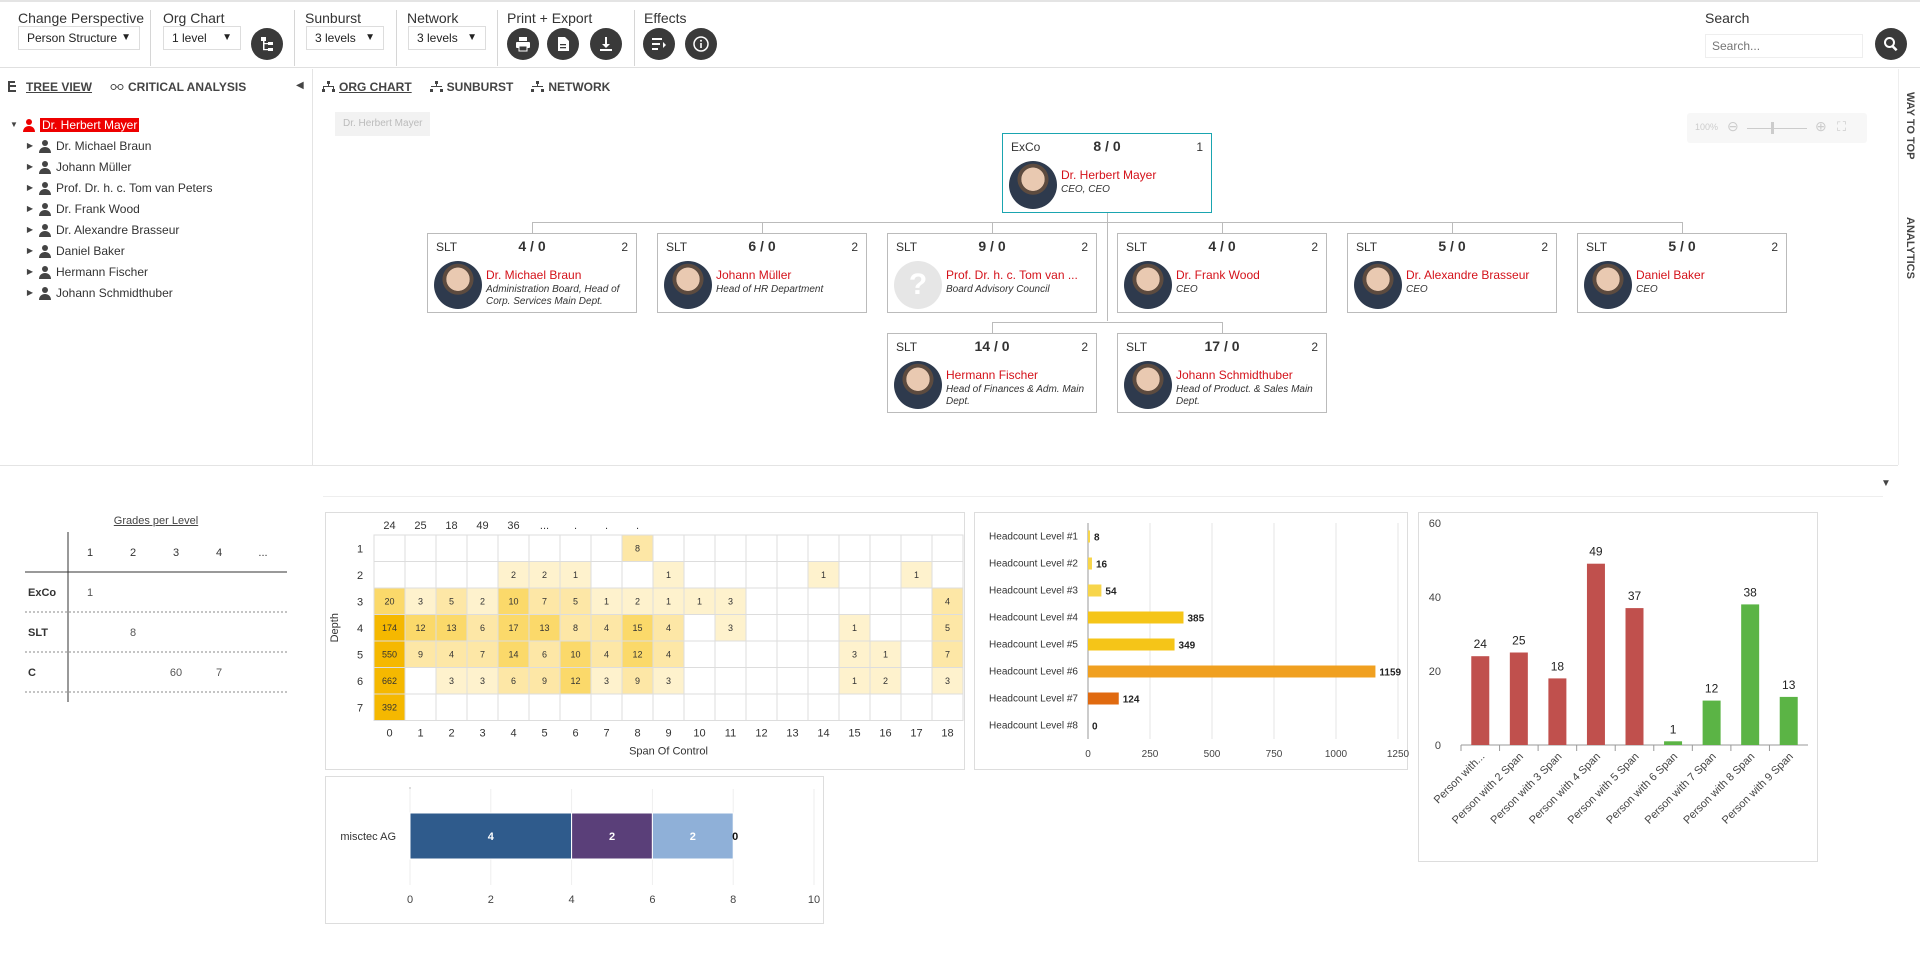 The width and height of the screenshot is (1920, 972). I want to click on hierarchy-button, so click(267, 44).